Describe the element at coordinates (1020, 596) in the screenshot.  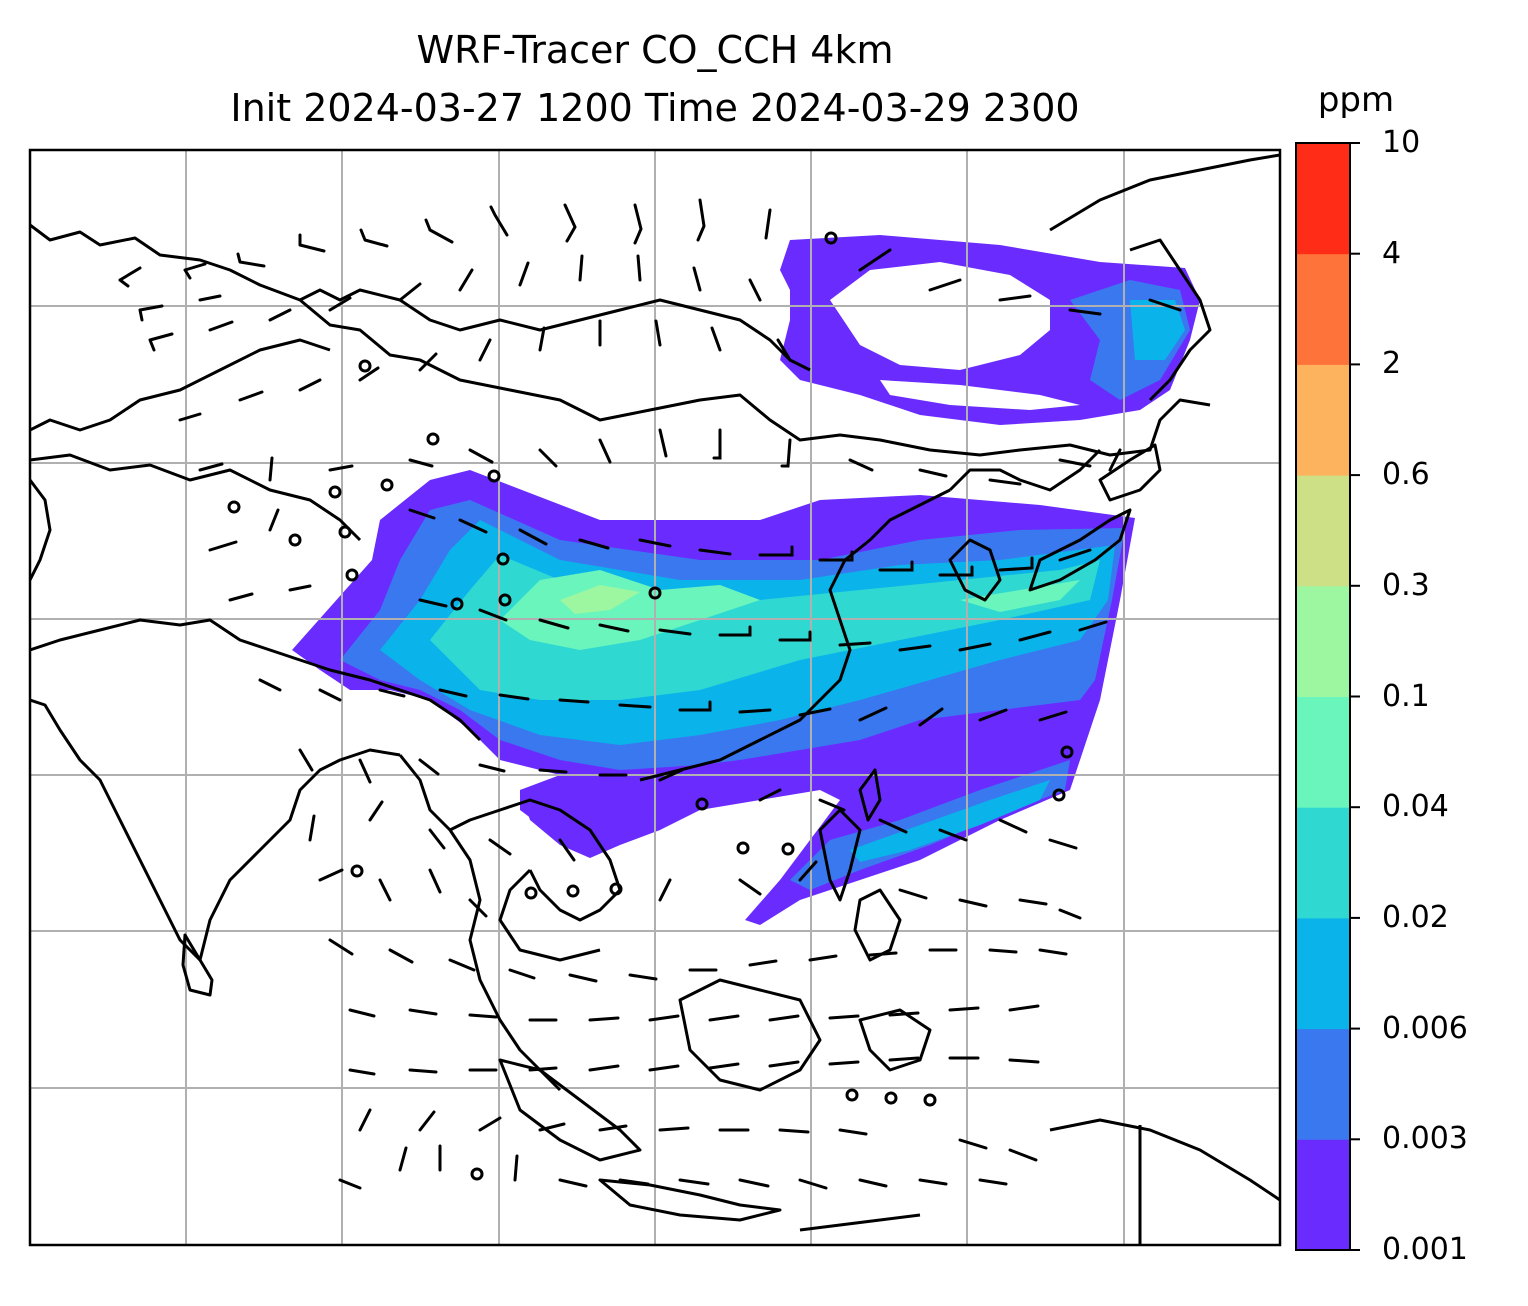
I see `plume-east-core` at that location.